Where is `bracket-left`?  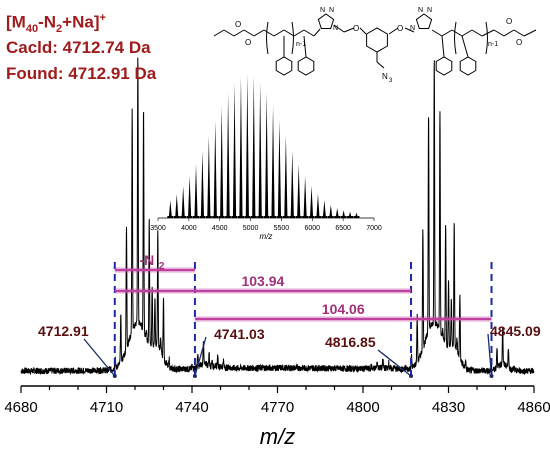 bracket-left is located at coordinates (267, 38).